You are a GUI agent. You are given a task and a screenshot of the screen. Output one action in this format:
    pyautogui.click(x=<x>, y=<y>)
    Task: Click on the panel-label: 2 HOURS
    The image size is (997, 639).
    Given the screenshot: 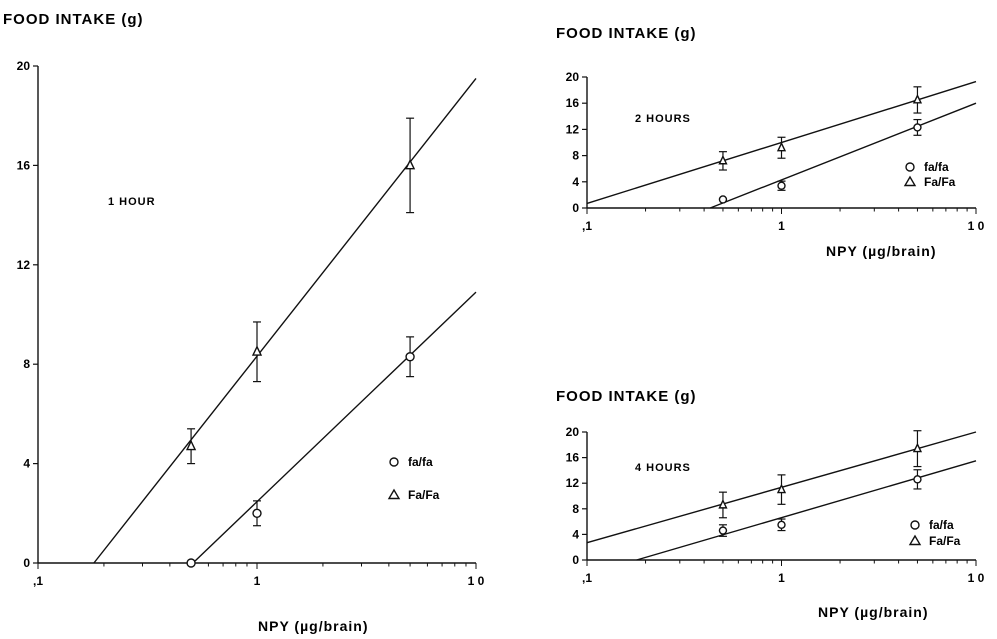 What is the action you would take?
    pyautogui.click(x=663, y=119)
    